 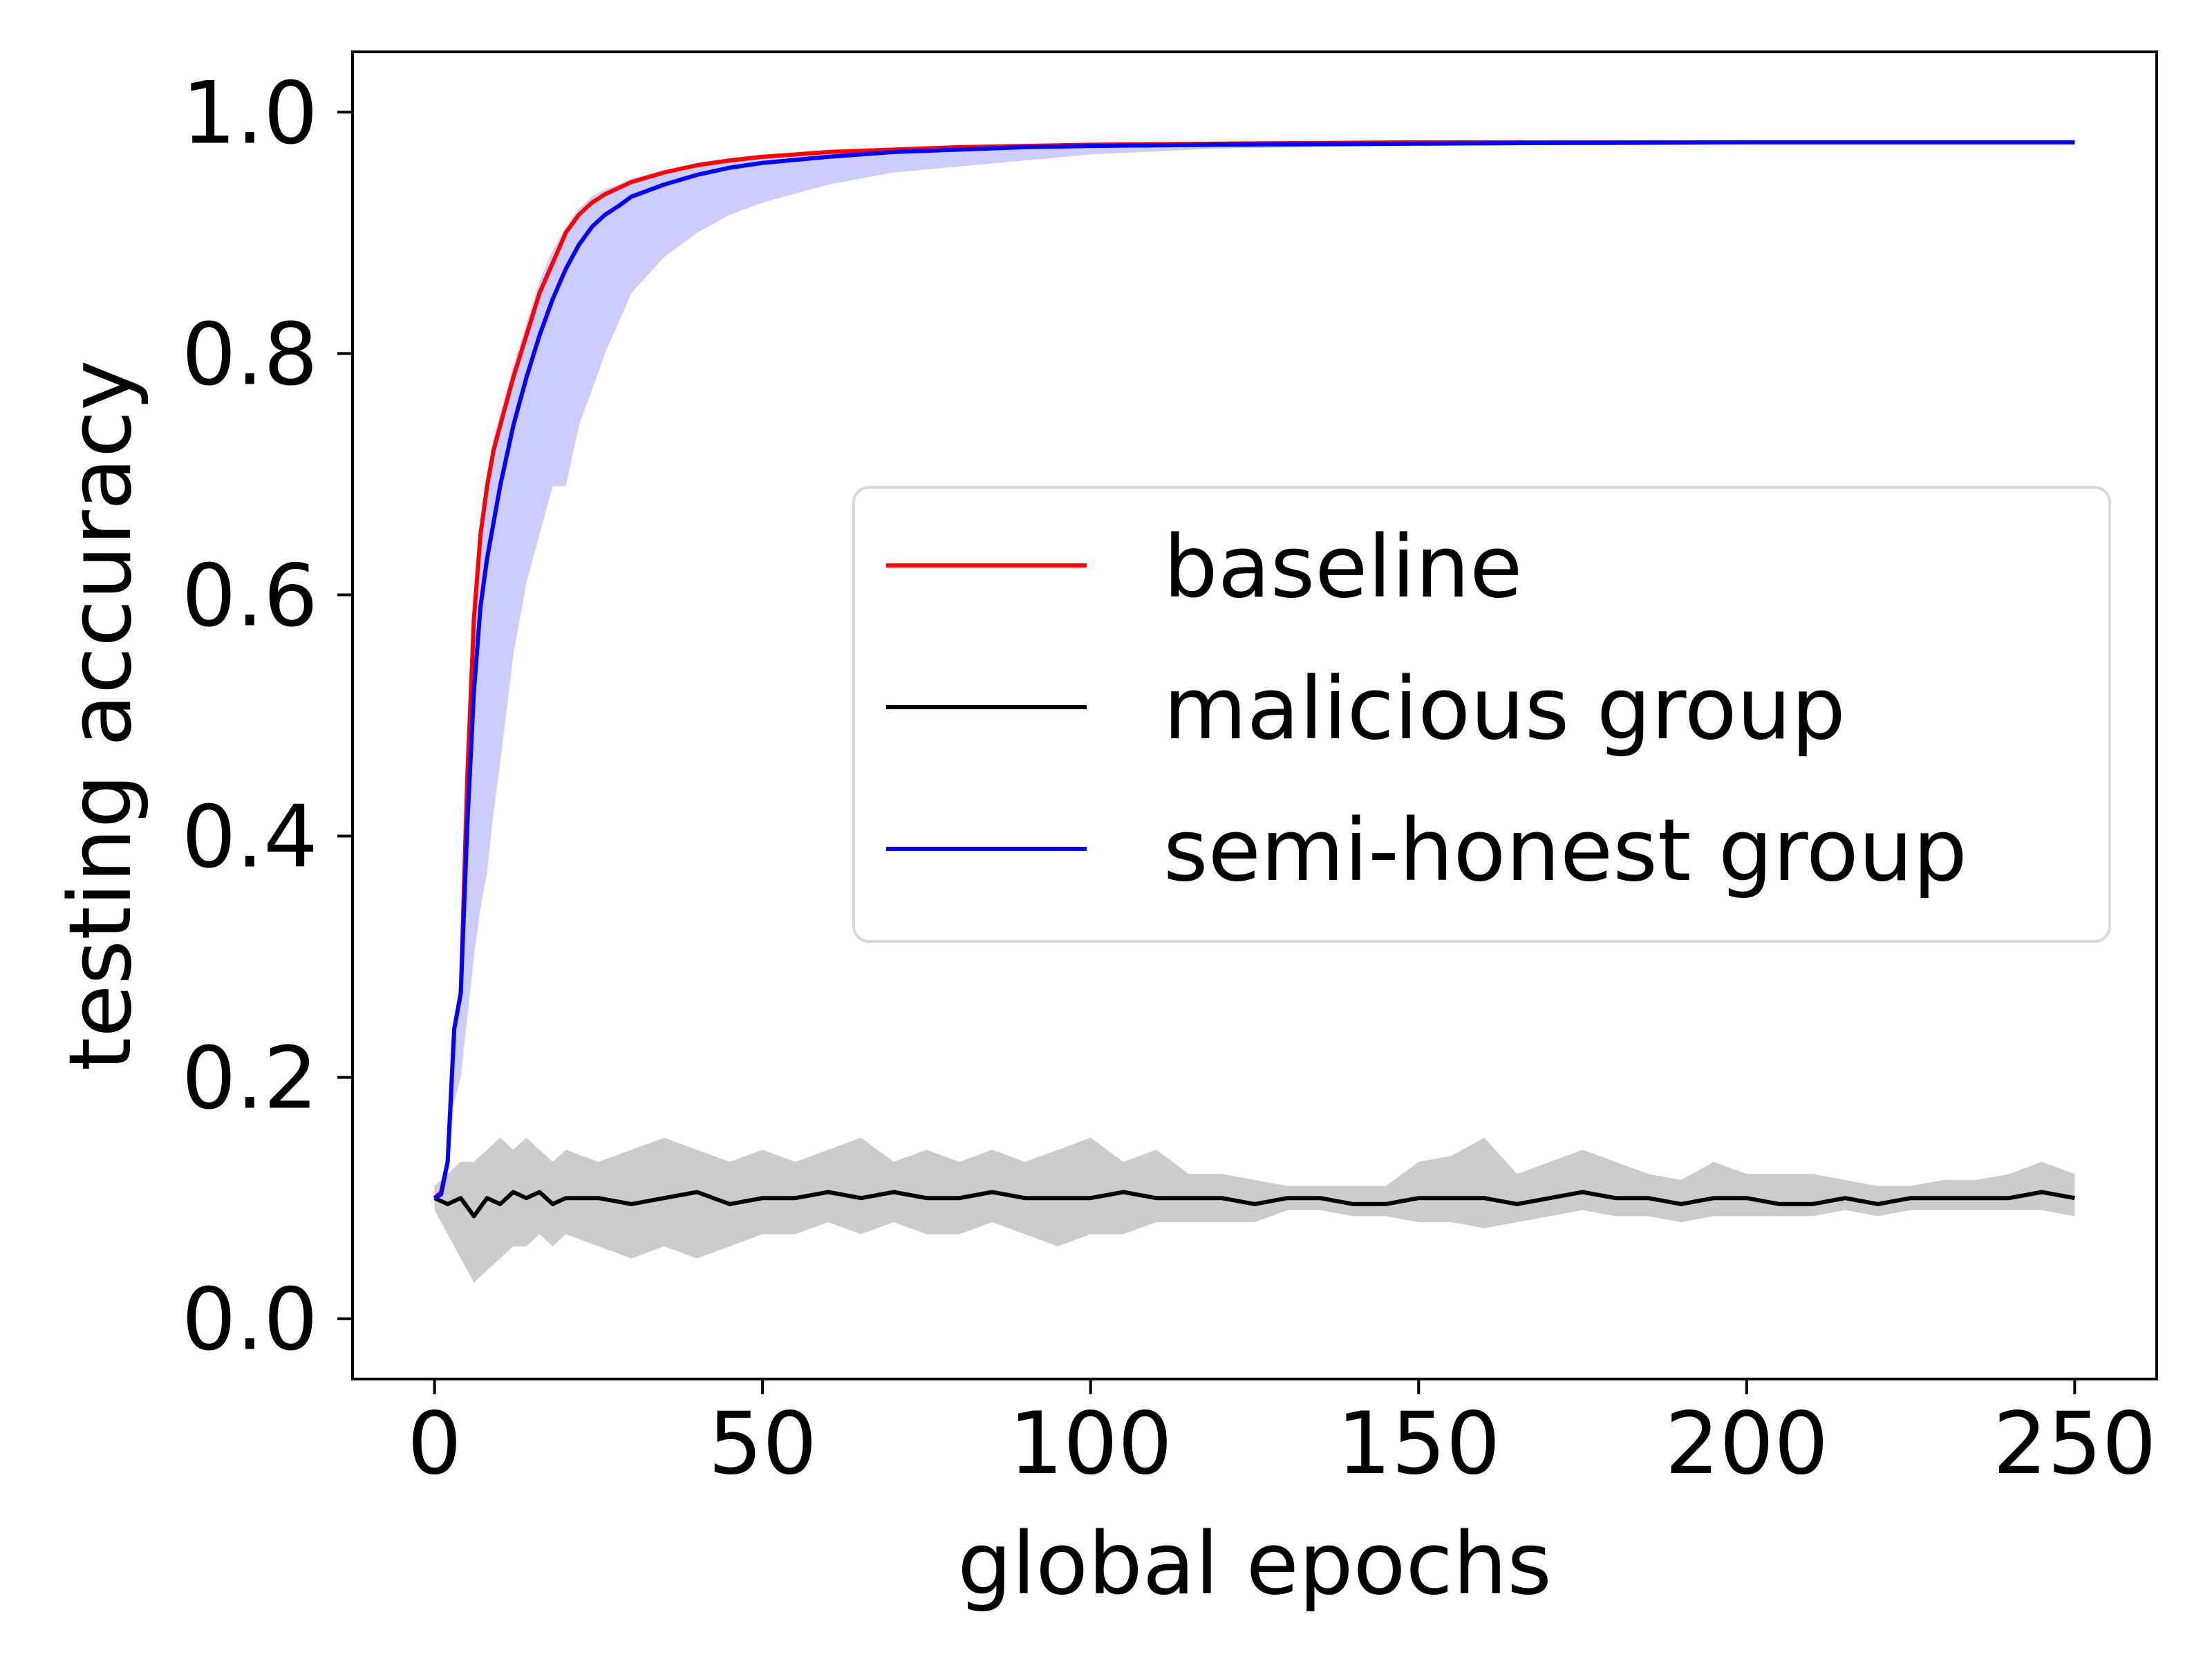 What do you see at coordinates (250, 596) in the screenshot?
I see `y-tick-label: 0.6` at bounding box center [250, 596].